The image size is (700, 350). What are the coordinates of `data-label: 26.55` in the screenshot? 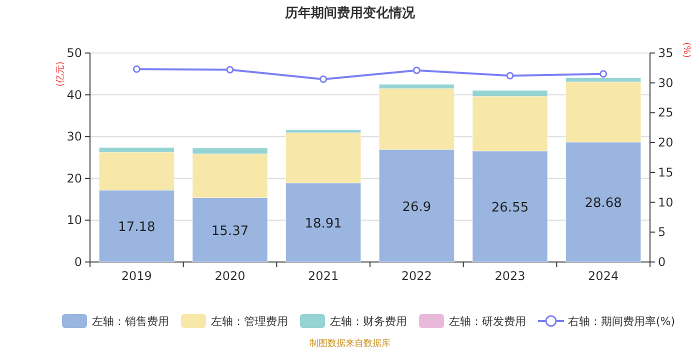 It's located at (510, 208).